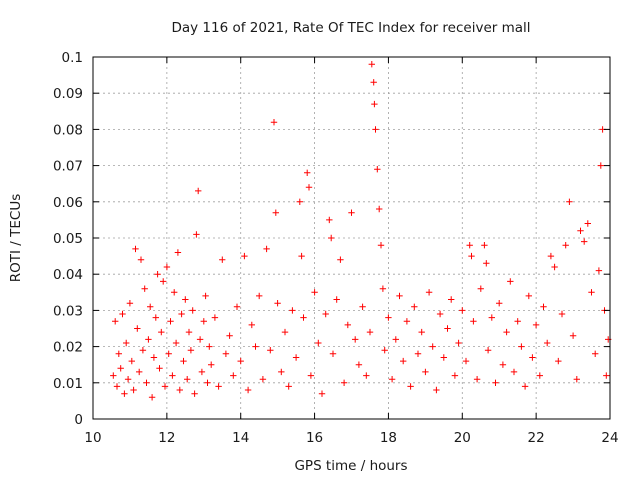 This screenshot has width=640, height=480. What do you see at coordinates (78, 420) in the screenshot?
I see `y-tick-label: 0` at bounding box center [78, 420].